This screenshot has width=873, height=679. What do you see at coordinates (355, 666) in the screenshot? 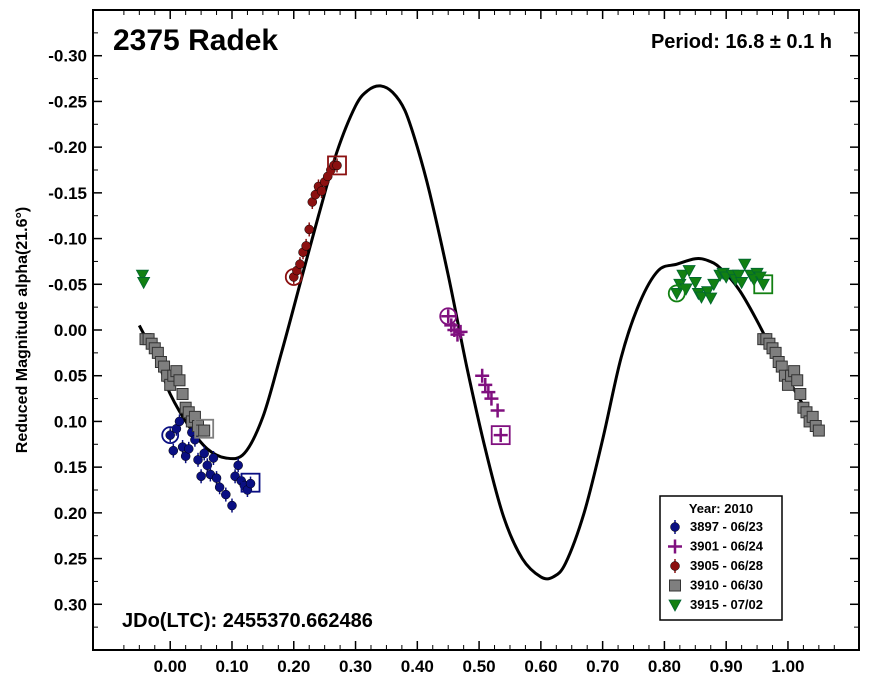
I see `x-tick-label: 0.30` at bounding box center [355, 666].